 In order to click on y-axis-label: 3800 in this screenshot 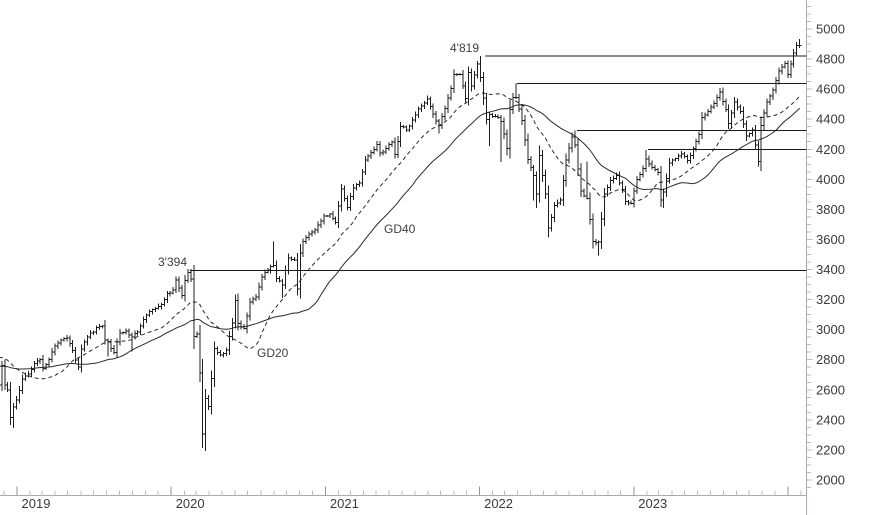, I will do `click(830, 209)`.